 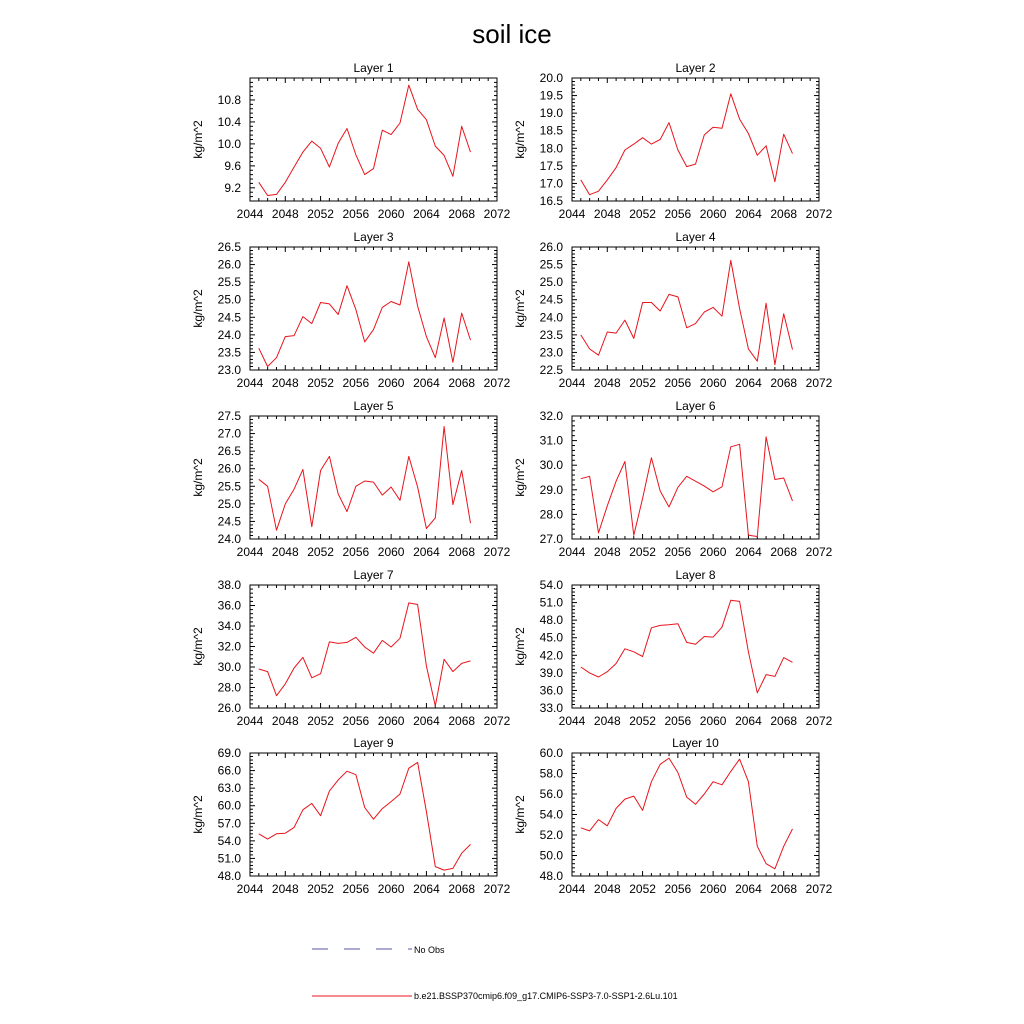 I want to click on y-tick-label: 22.5, so click(x=552, y=370).